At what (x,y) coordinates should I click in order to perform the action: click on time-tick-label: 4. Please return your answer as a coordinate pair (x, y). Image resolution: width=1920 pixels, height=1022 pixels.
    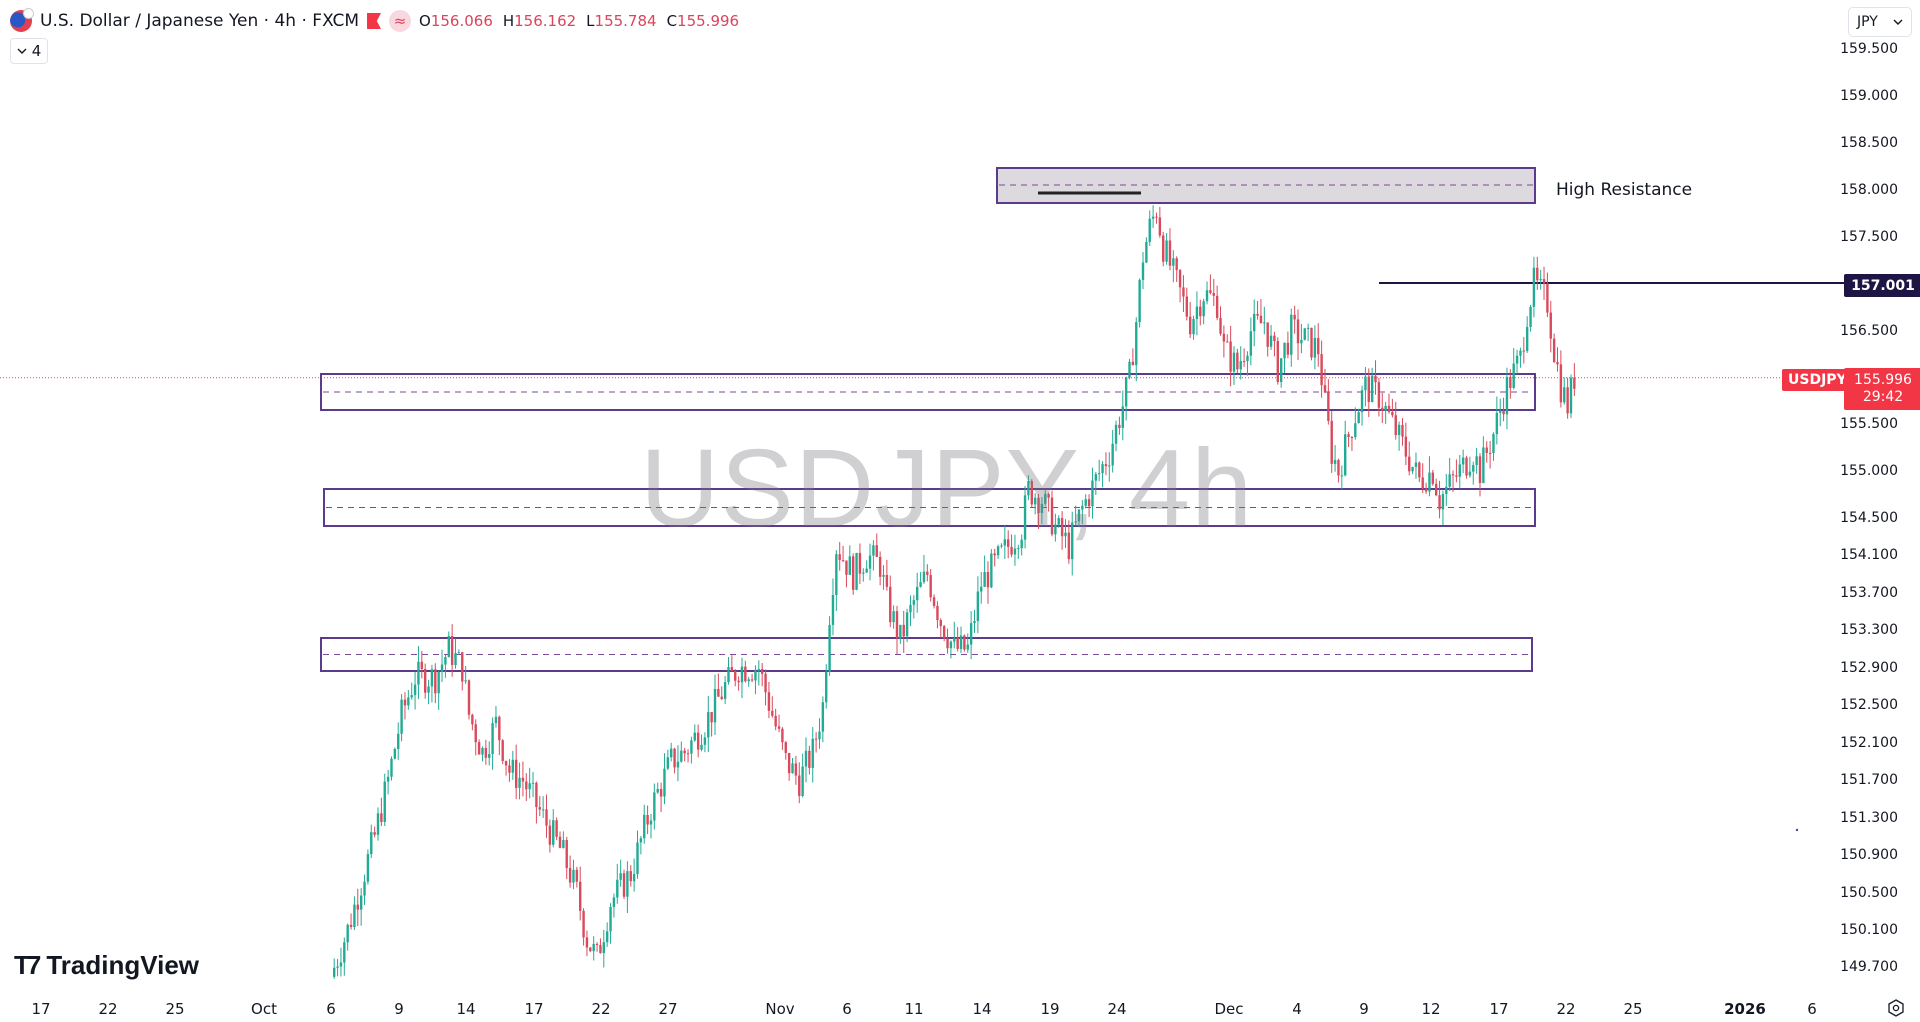
    Looking at the image, I should click on (1297, 1009).